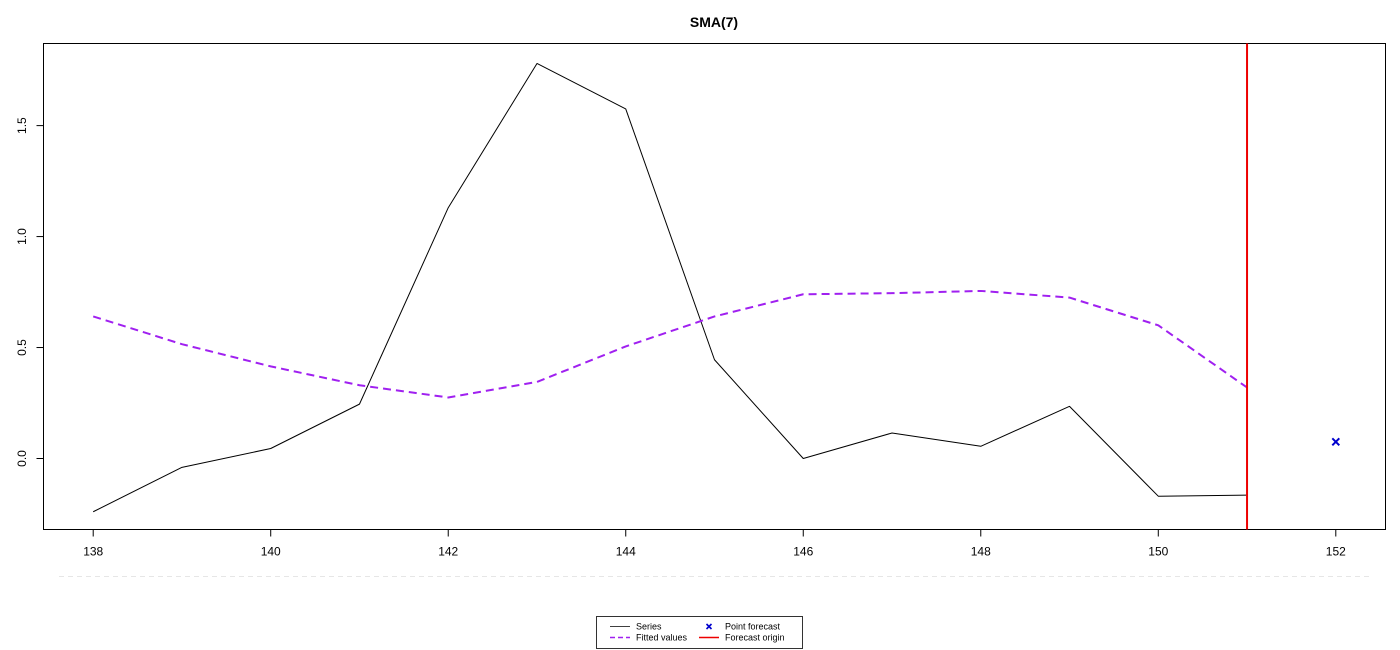 The image size is (1400, 650). I want to click on legend-cross-icon, so click(709, 626).